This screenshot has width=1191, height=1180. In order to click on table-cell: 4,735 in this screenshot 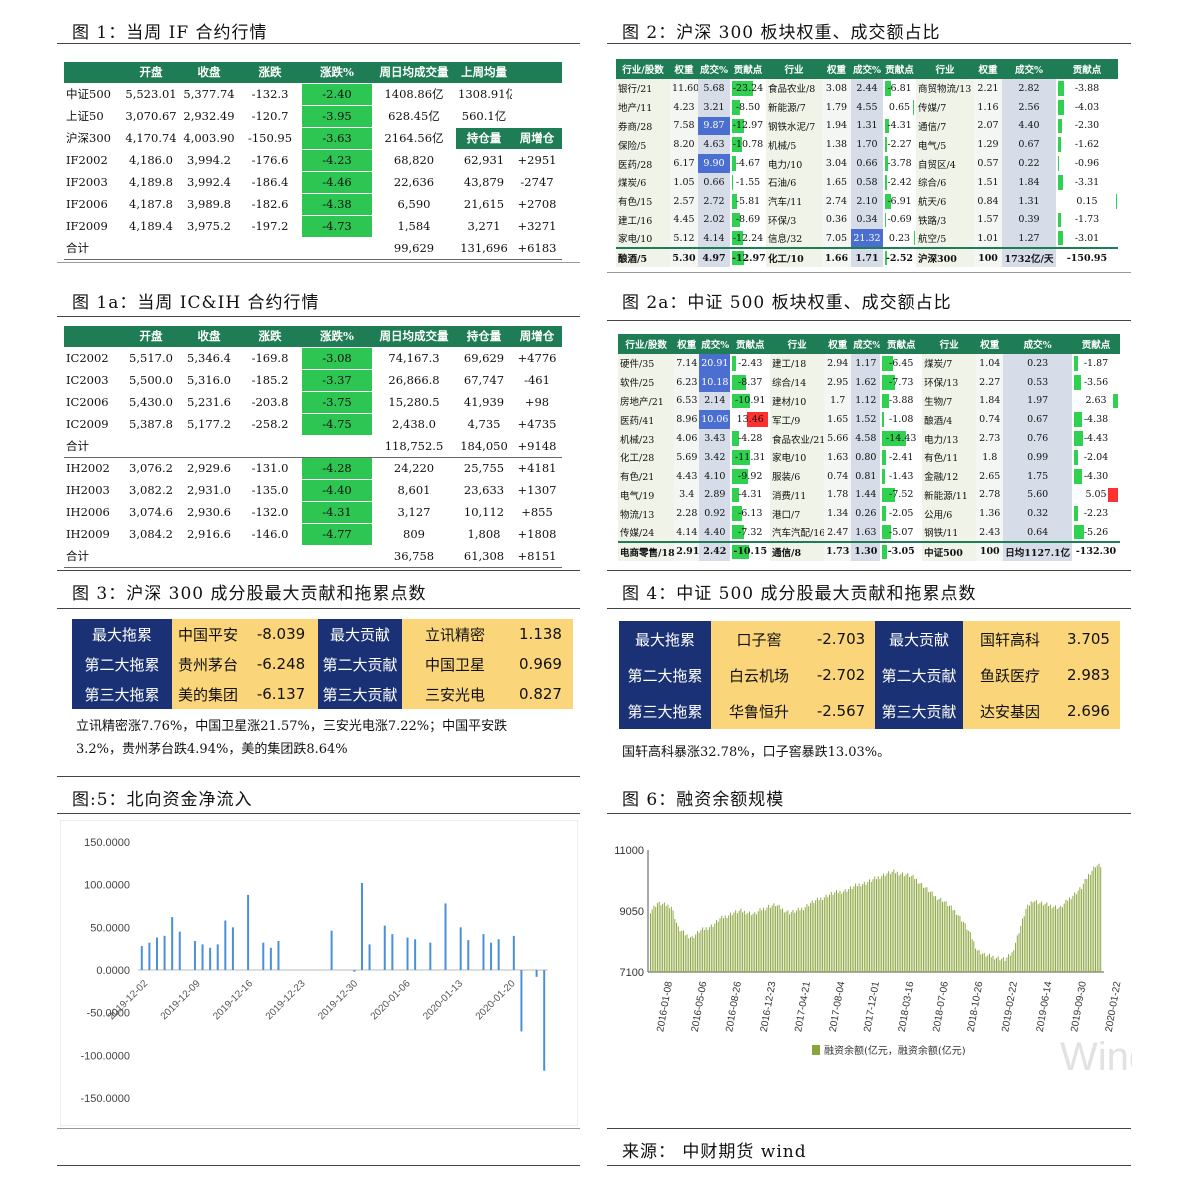, I will do `click(484, 424)`.